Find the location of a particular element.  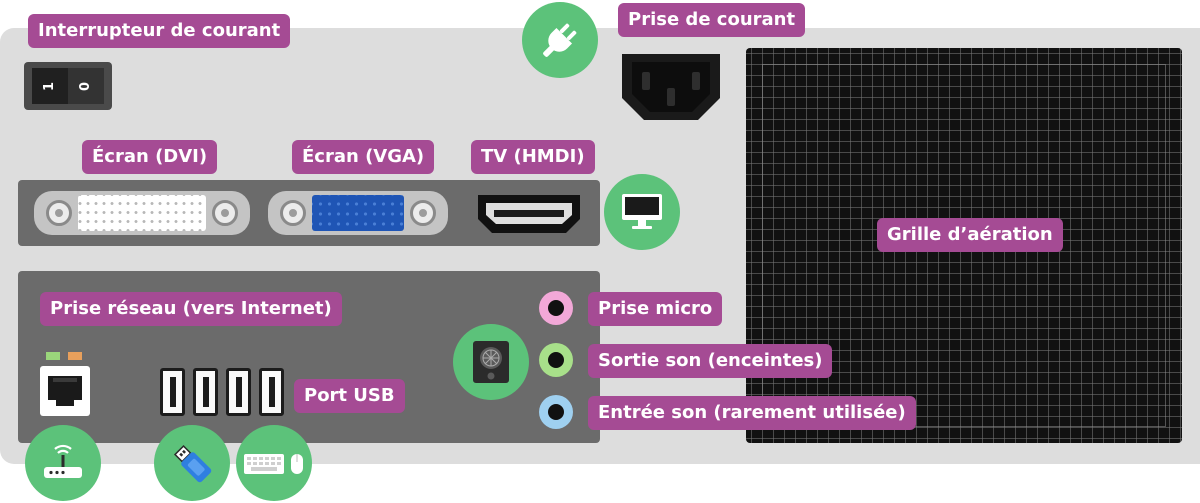

keyboard-mouse-icon is located at coordinates (274, 463).